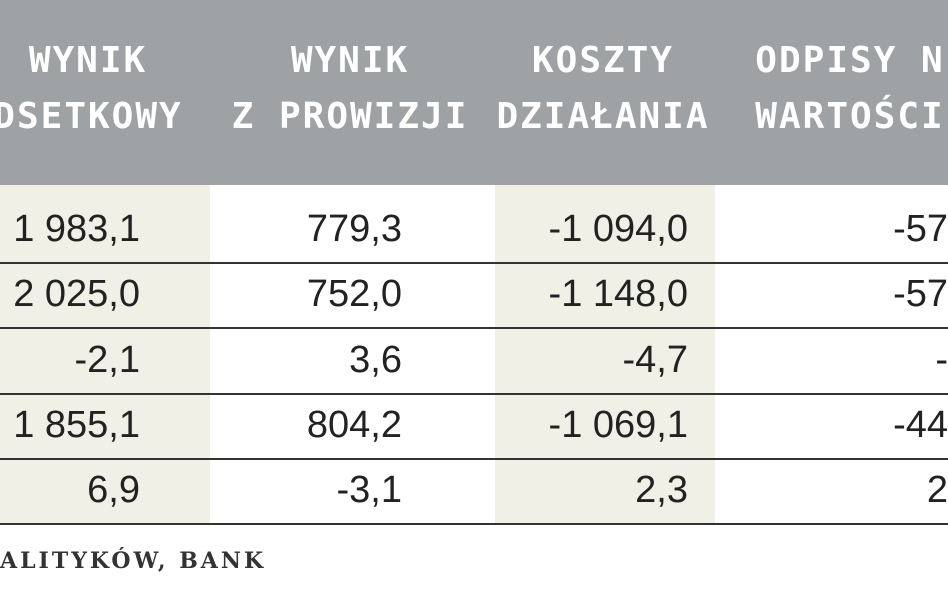  Describe the element at coordinates (920, 425) in the screenshot. I see `table-cell: -44` at that location.